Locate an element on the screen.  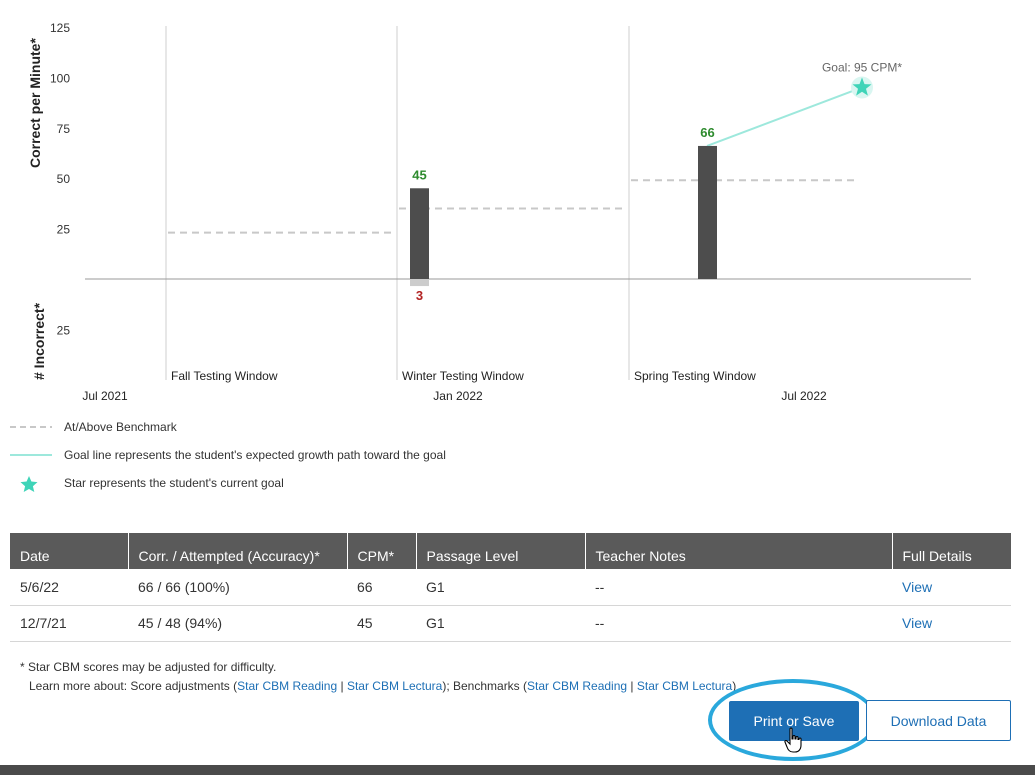
y-tick-label: 100 is located at coordinates (60, 78).